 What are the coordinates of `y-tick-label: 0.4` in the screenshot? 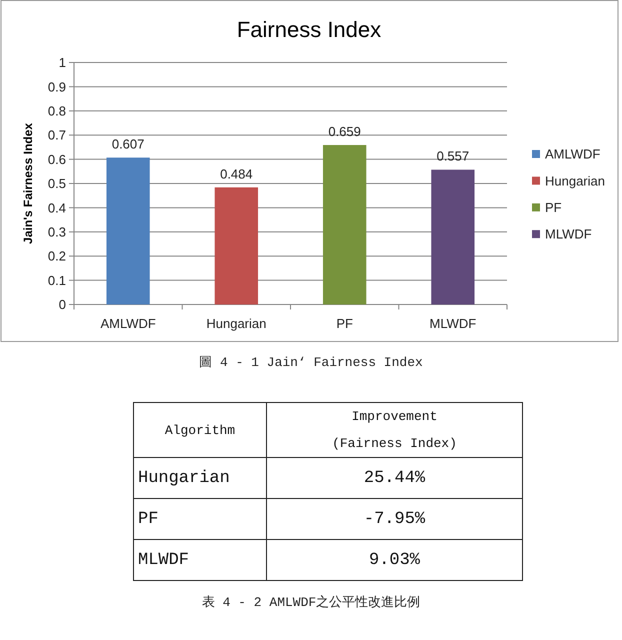 It's located at (57, 208).